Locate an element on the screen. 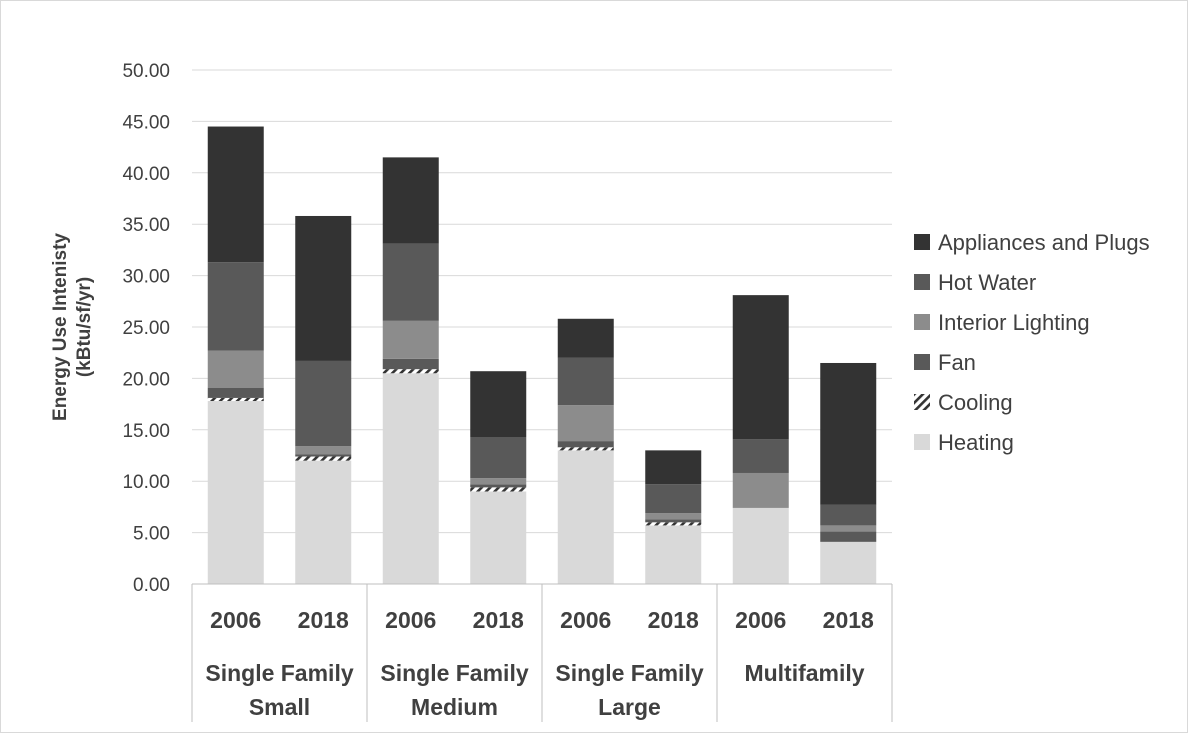 This screenshot has width=1188, height=738. y-tick-label: 25.00 is located at coordinates (146, 328).